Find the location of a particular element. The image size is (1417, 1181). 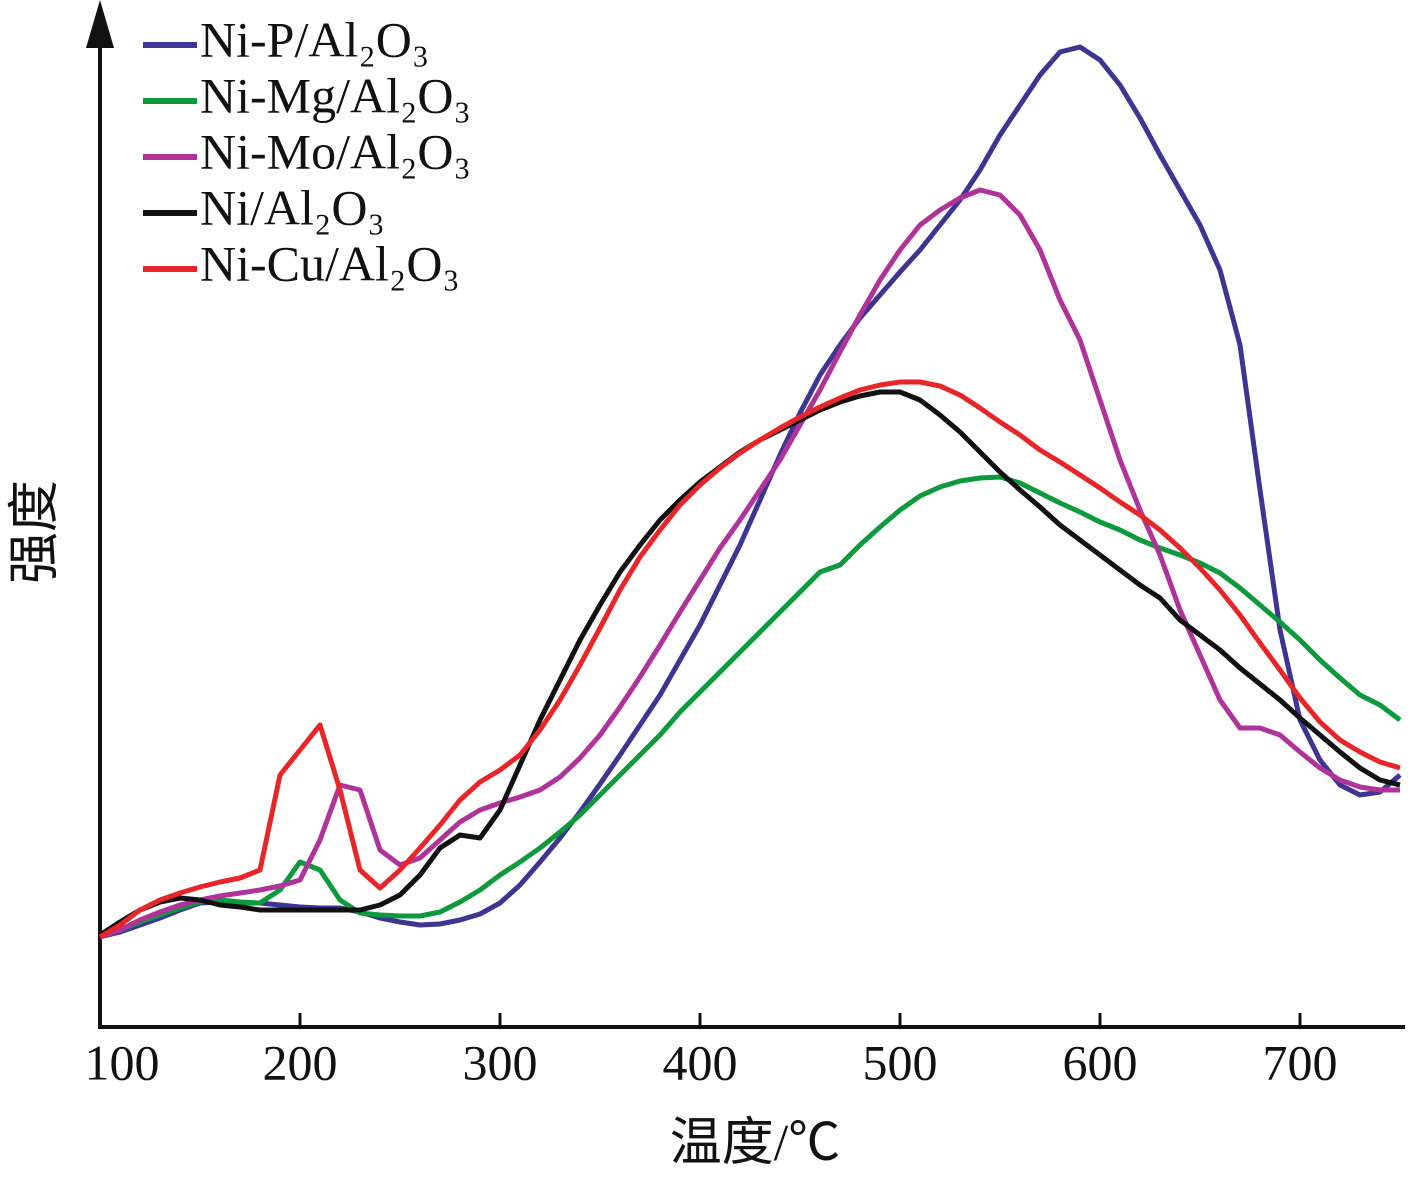

legend-label: Ni-Mg/Al₂O₃ is located at coordinates (335, 95).